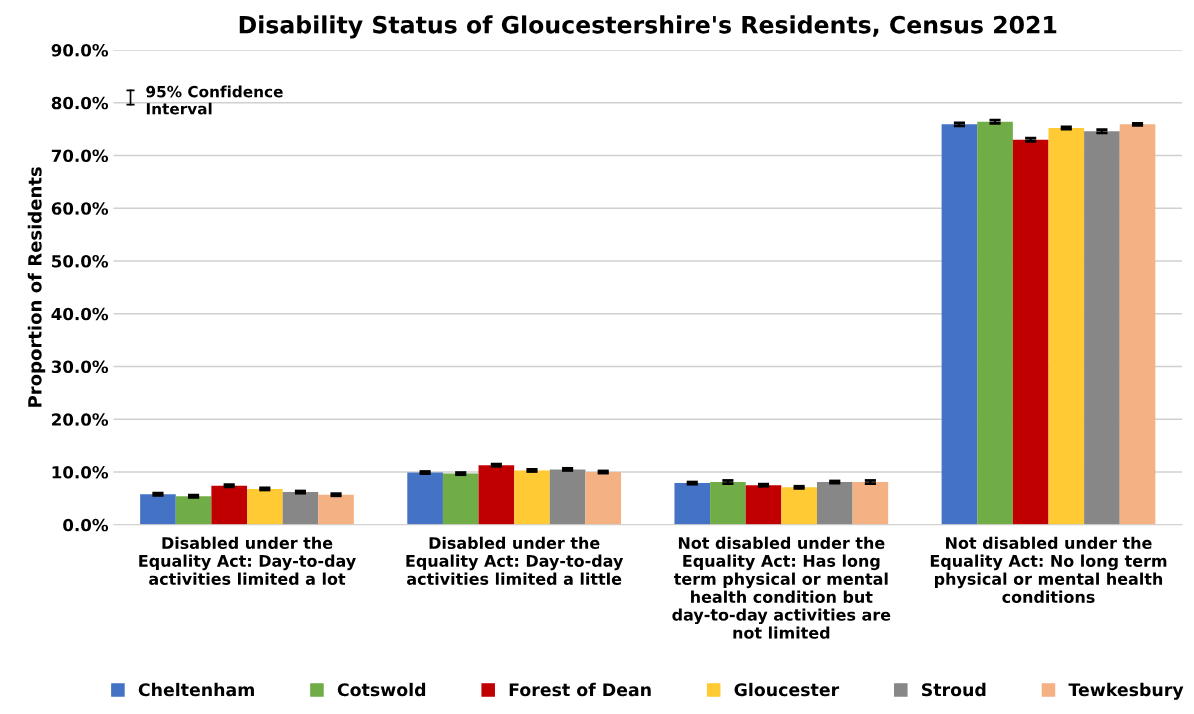 The image size is (1194, 714). I want to click on y-tick-label: 70.0%, so click(80, 156).